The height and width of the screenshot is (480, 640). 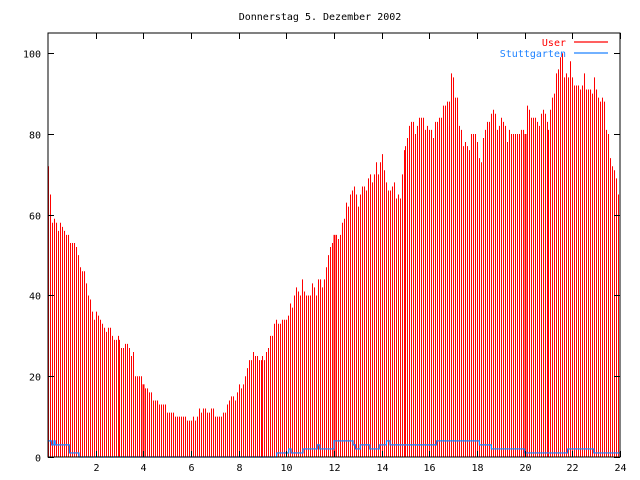 I want to click on legend-label-user: User, so click(x=554, y=43).